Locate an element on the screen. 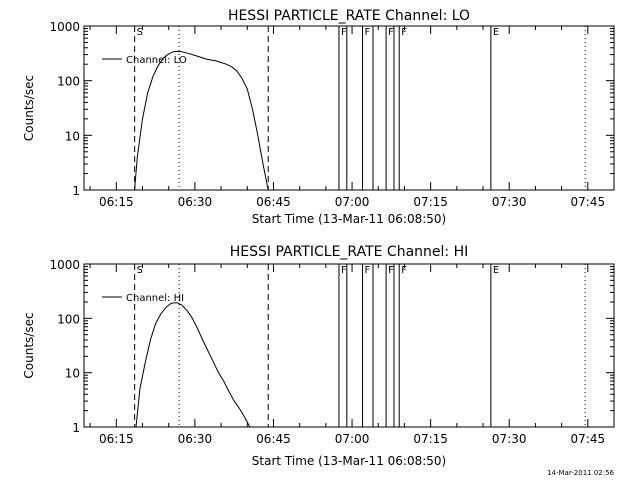 Image resolution: width=640 pixels, height=480 pixels. legend-label: Channel: LO is located at coordinates (156, 60).